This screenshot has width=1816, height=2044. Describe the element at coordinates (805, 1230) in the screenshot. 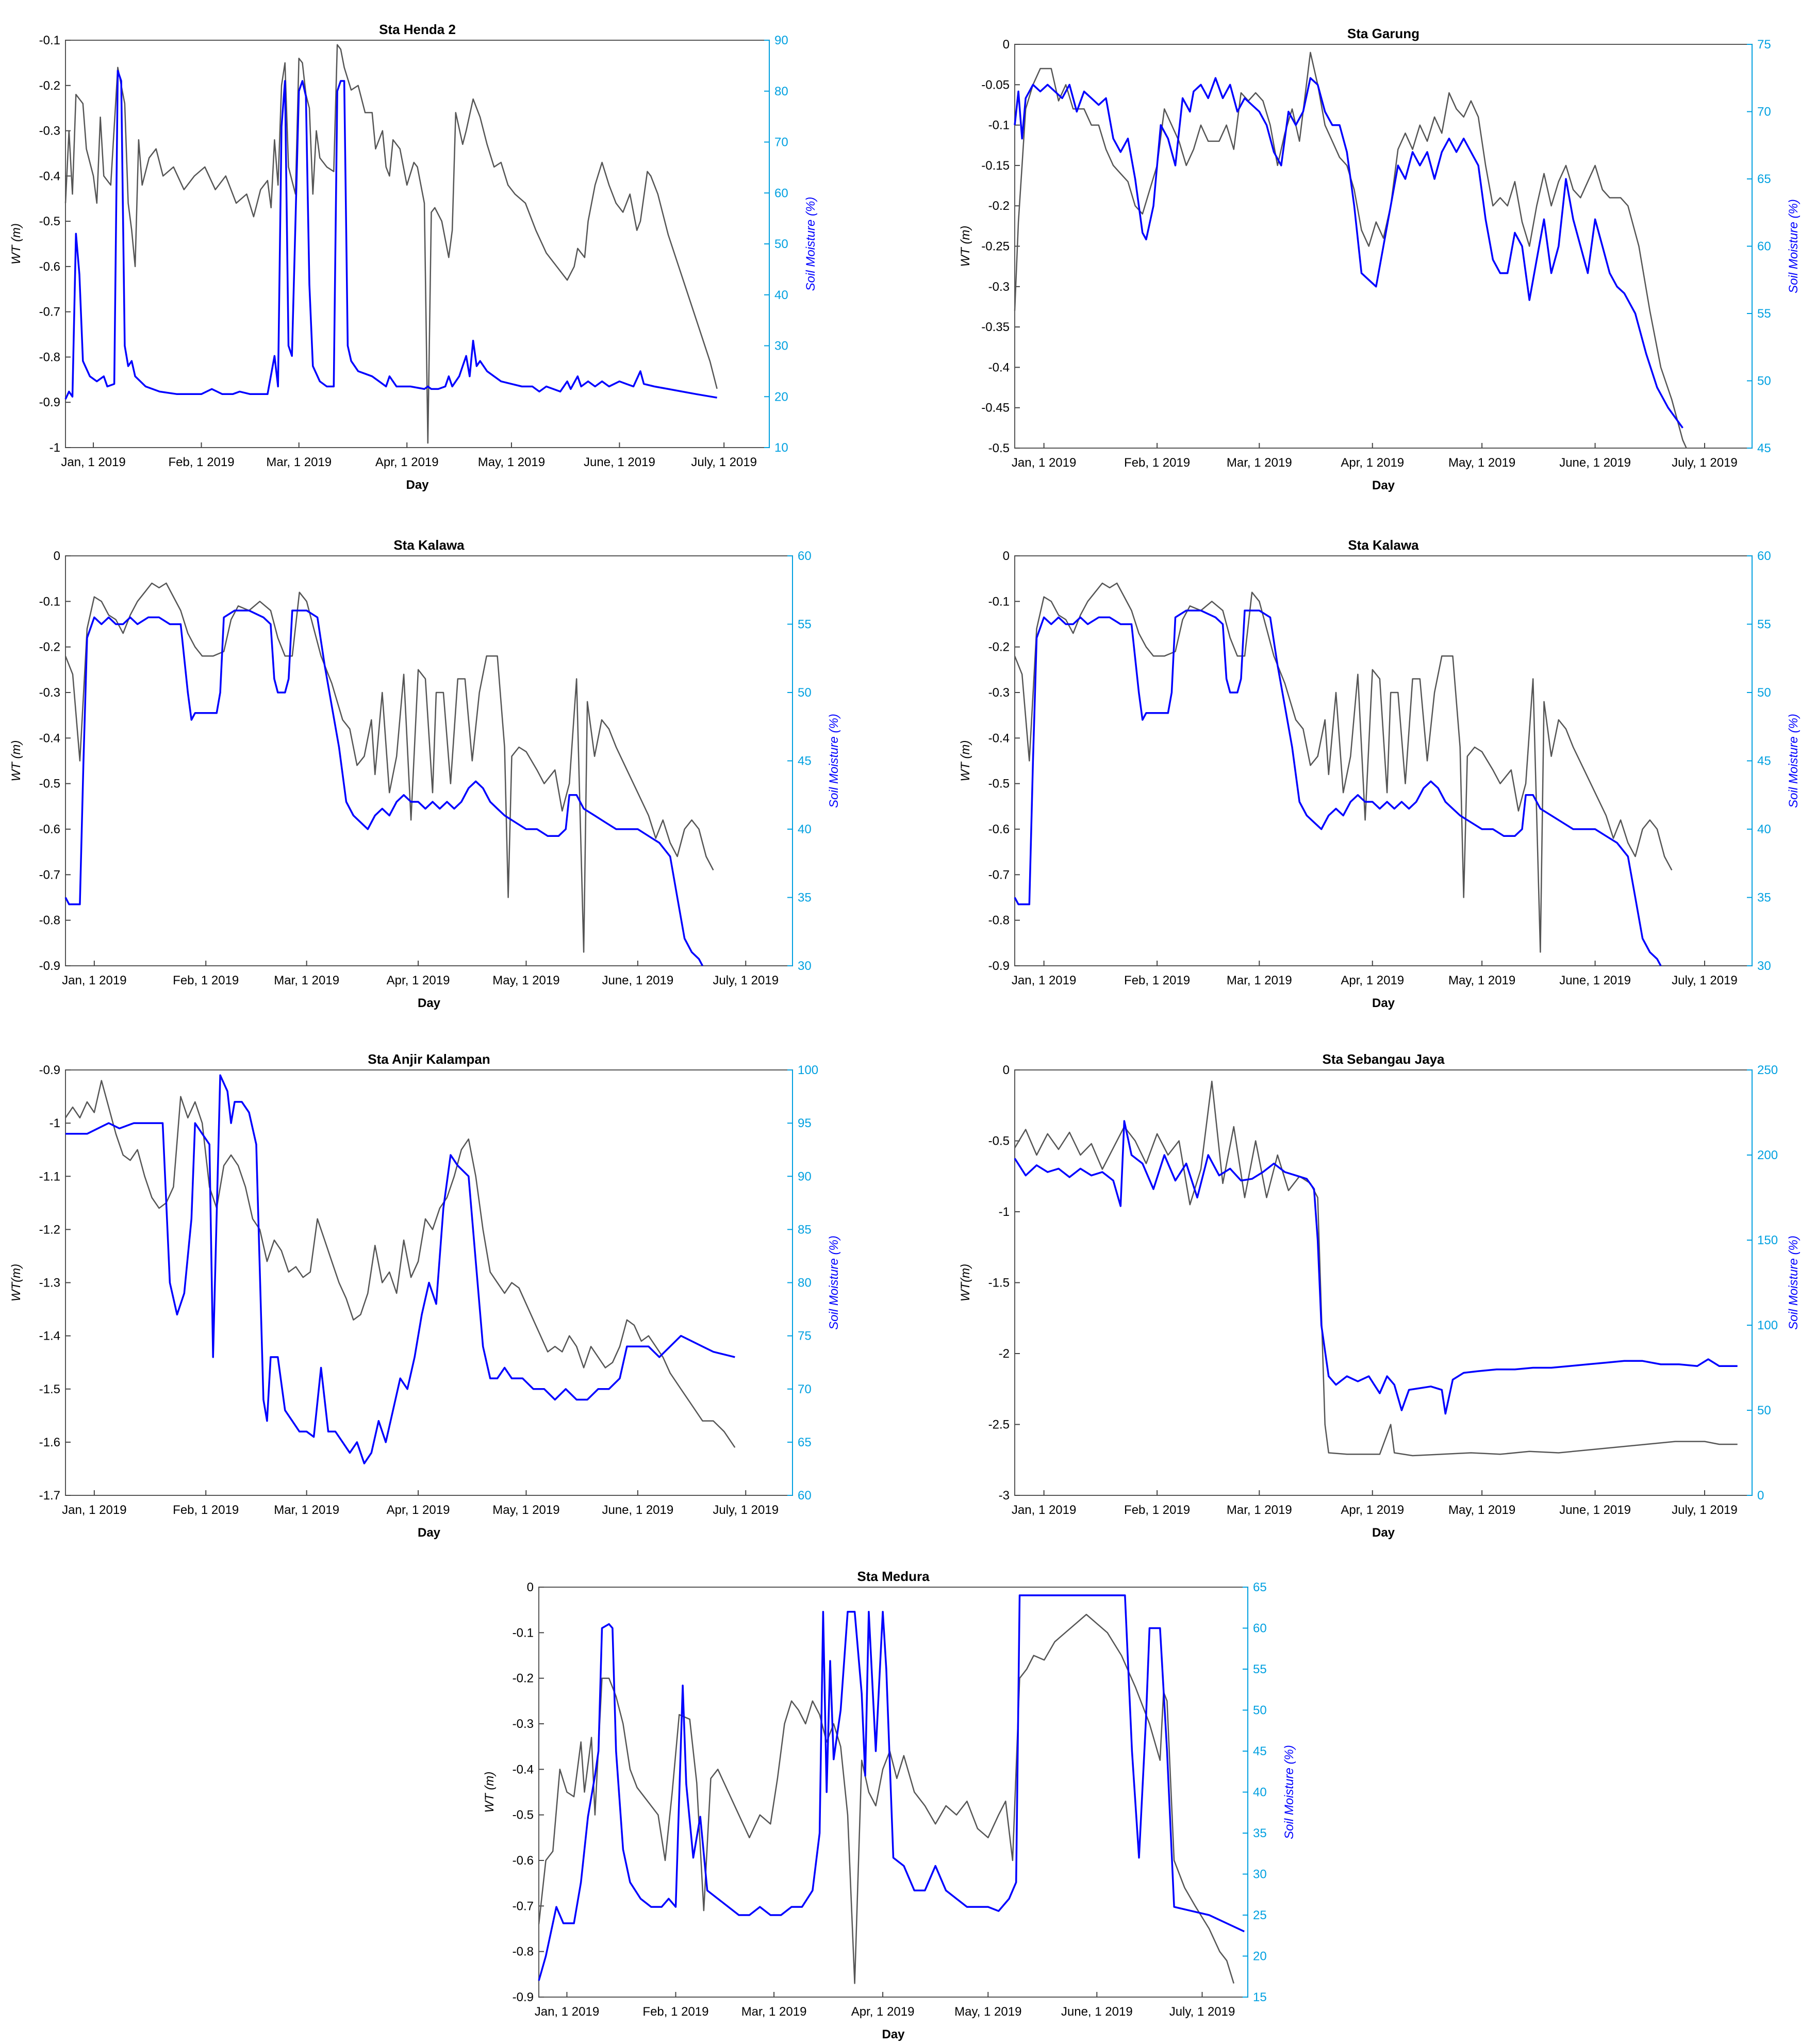

I see `y2-tick-label: 85` at that location.